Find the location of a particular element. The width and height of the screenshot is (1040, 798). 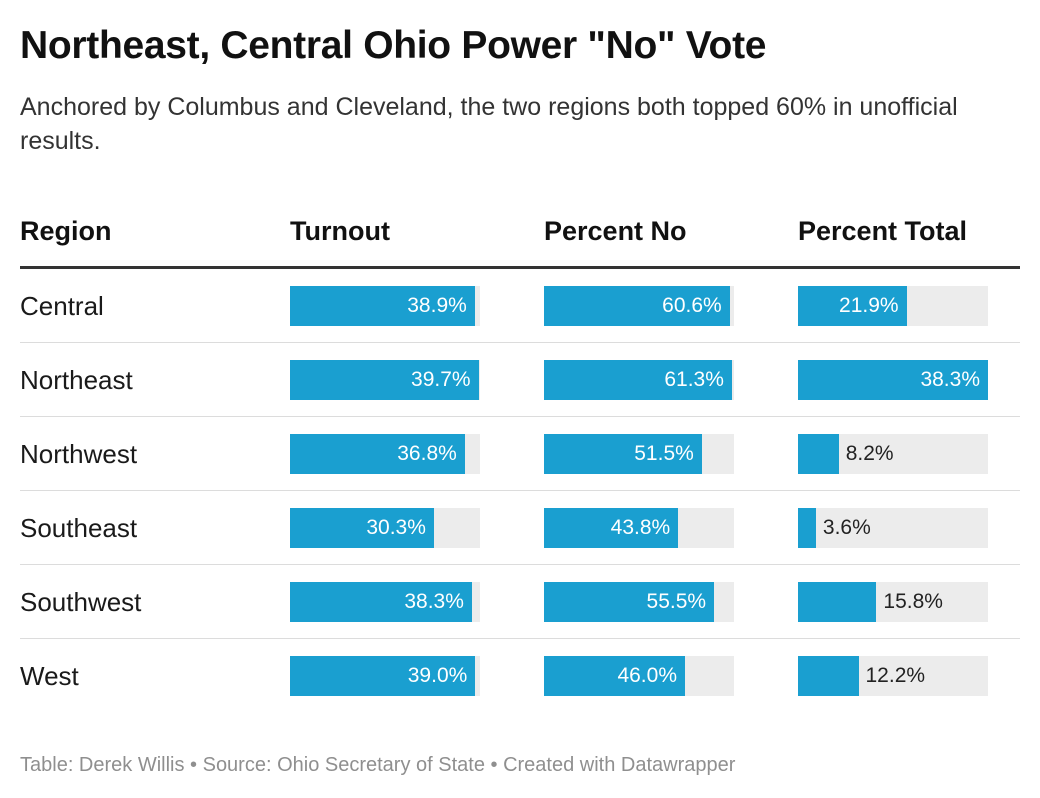

percent-no-cell: 43.8% is located at coordinates (639, 528).